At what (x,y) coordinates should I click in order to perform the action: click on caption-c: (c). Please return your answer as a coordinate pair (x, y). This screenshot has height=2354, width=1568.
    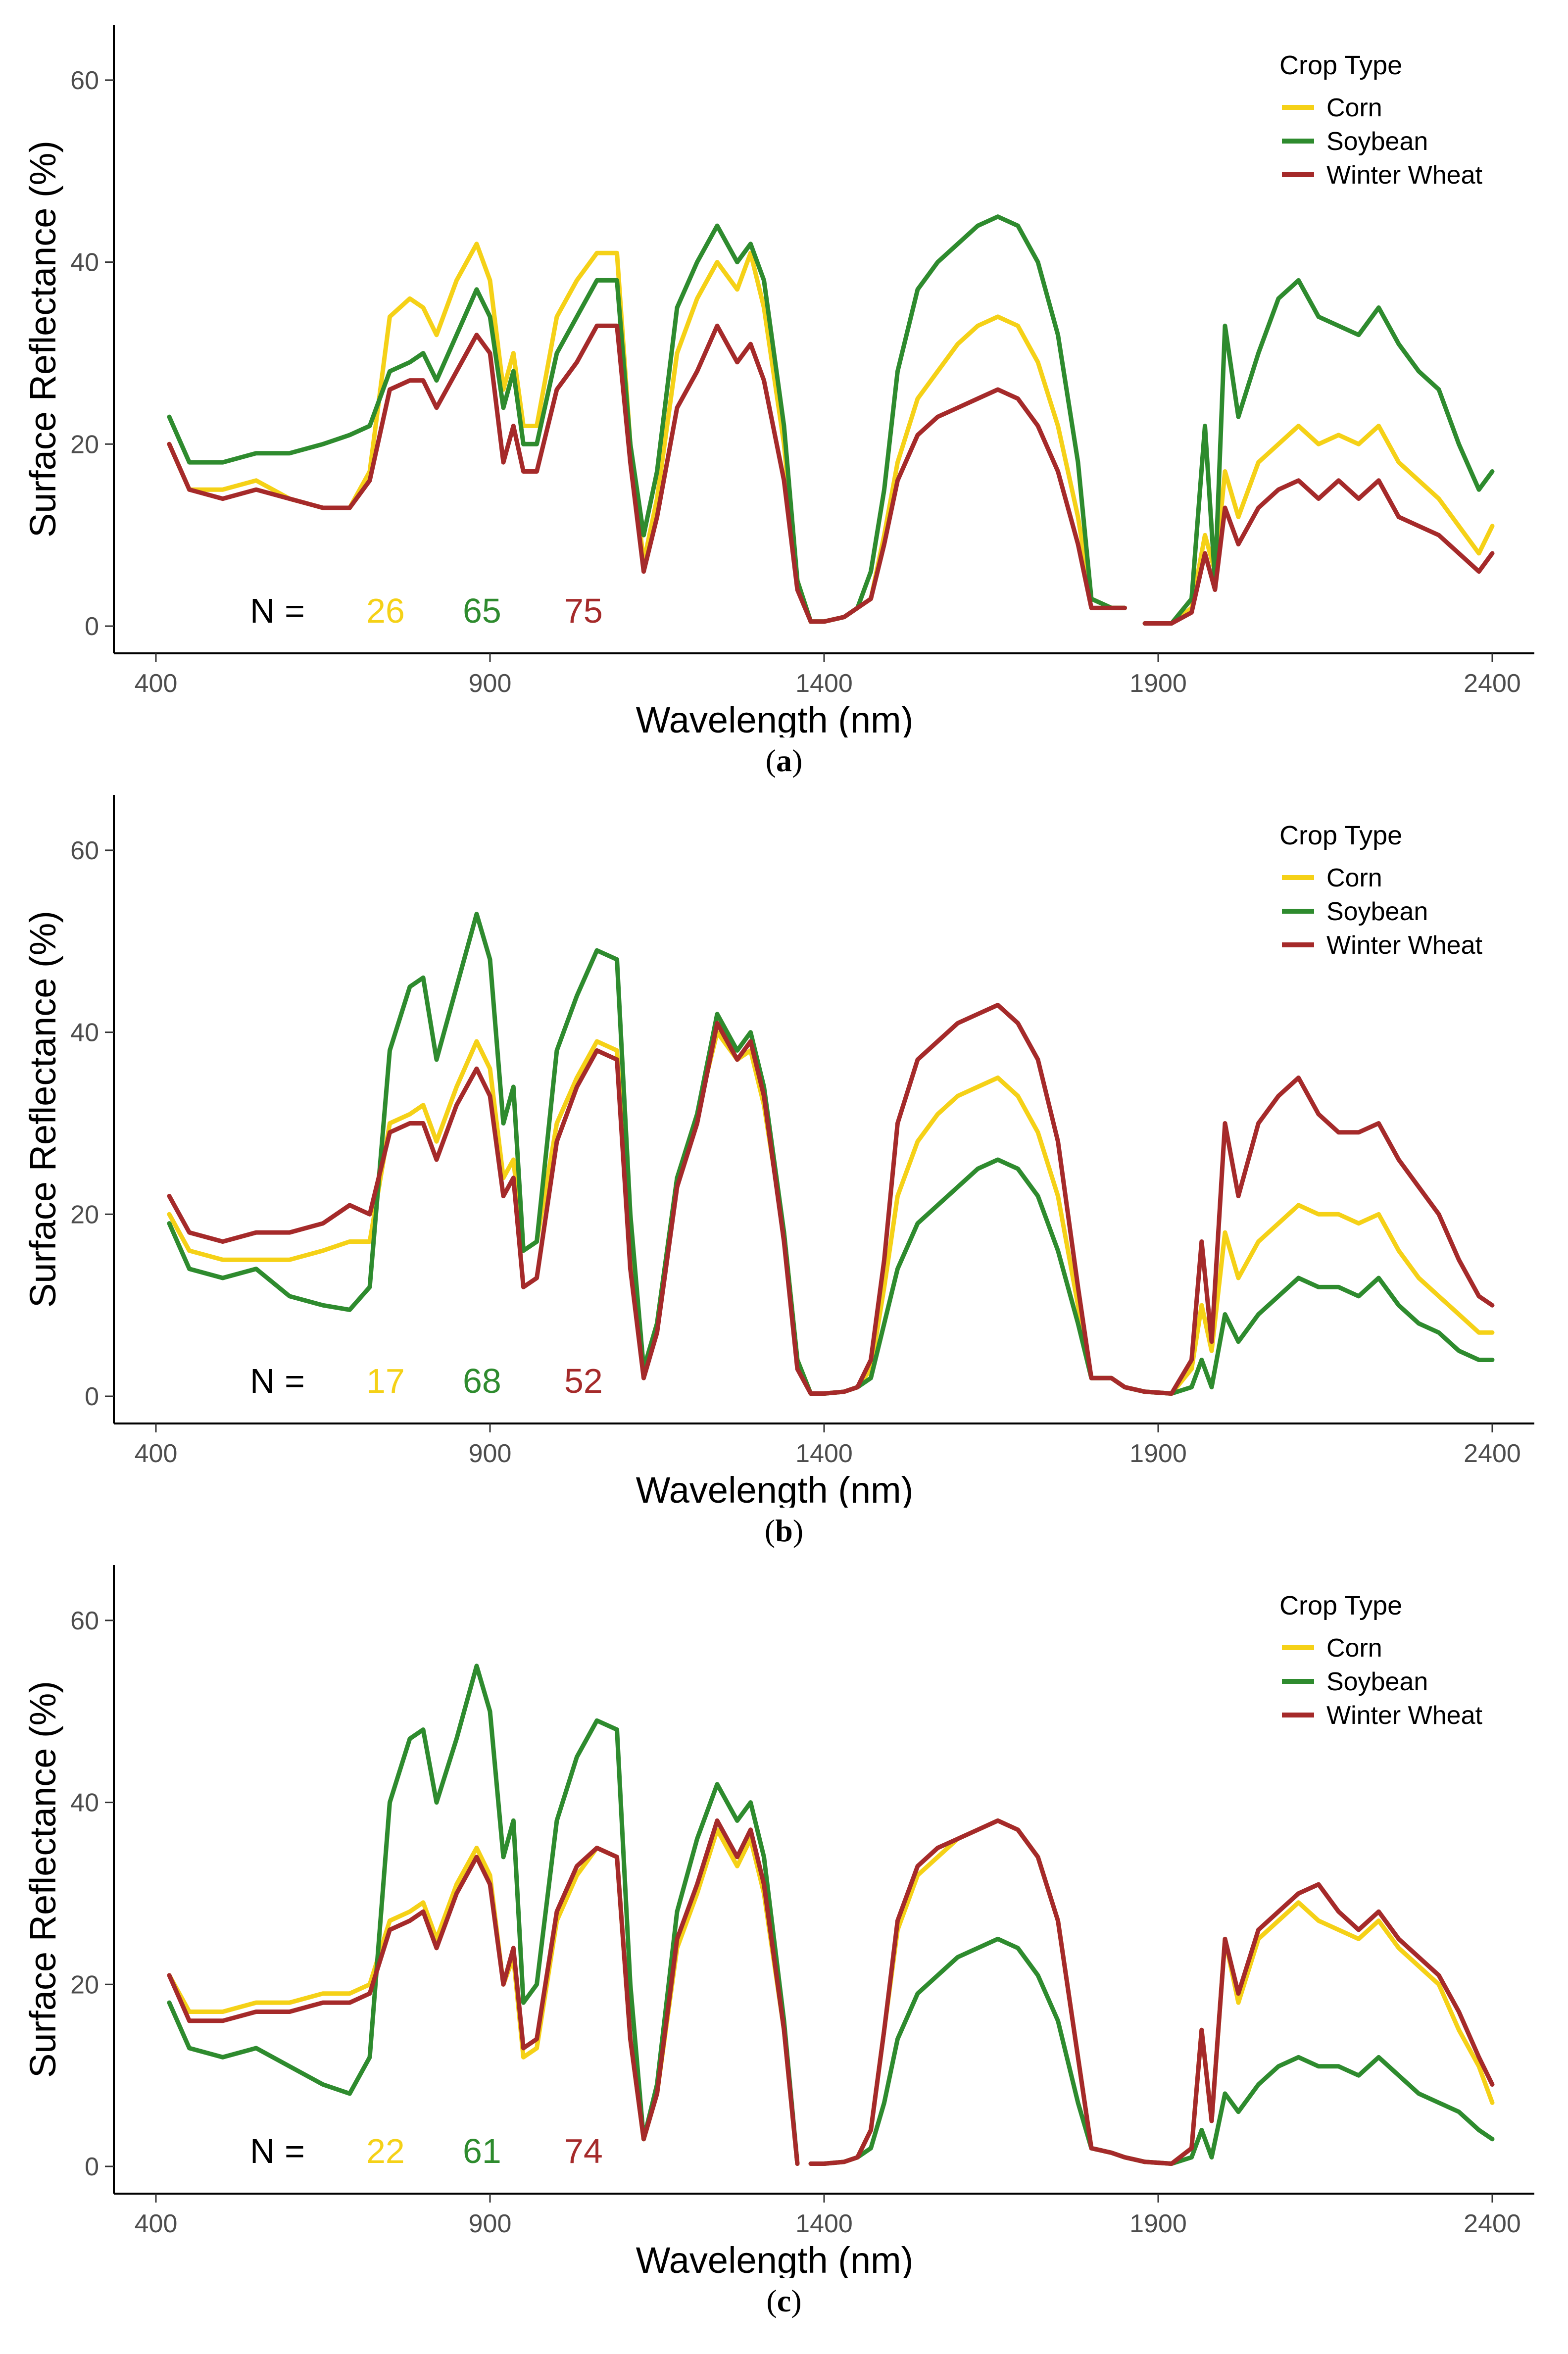
    Looking at the image, I should click on (784, 2300).